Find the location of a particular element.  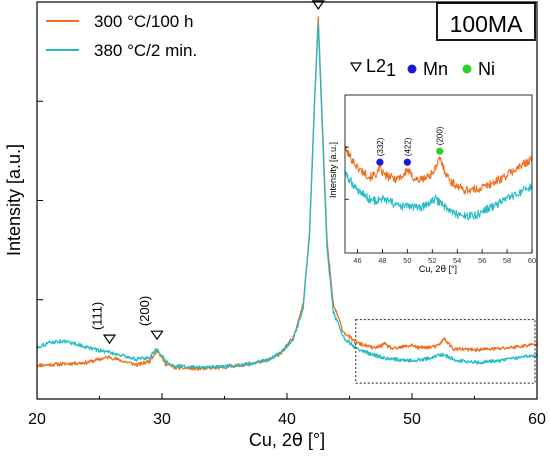

inset-x-axis-label: Cu, 2θ [°] is located at coordinates (438, 269).